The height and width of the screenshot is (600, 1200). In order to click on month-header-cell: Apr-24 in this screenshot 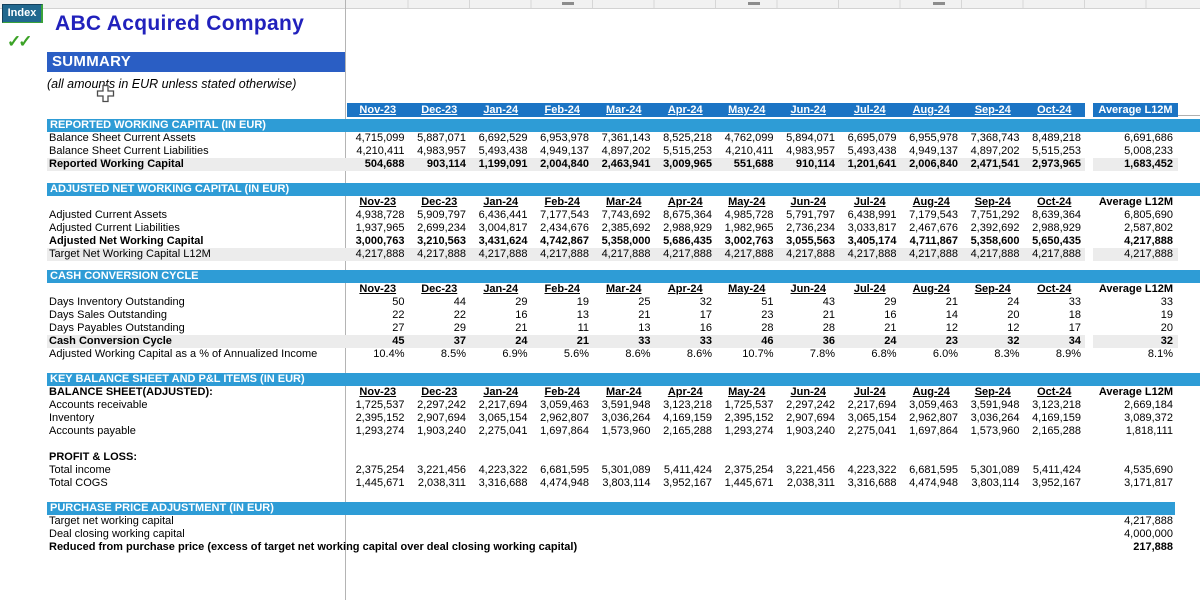, I will do `click(685, 289)`.